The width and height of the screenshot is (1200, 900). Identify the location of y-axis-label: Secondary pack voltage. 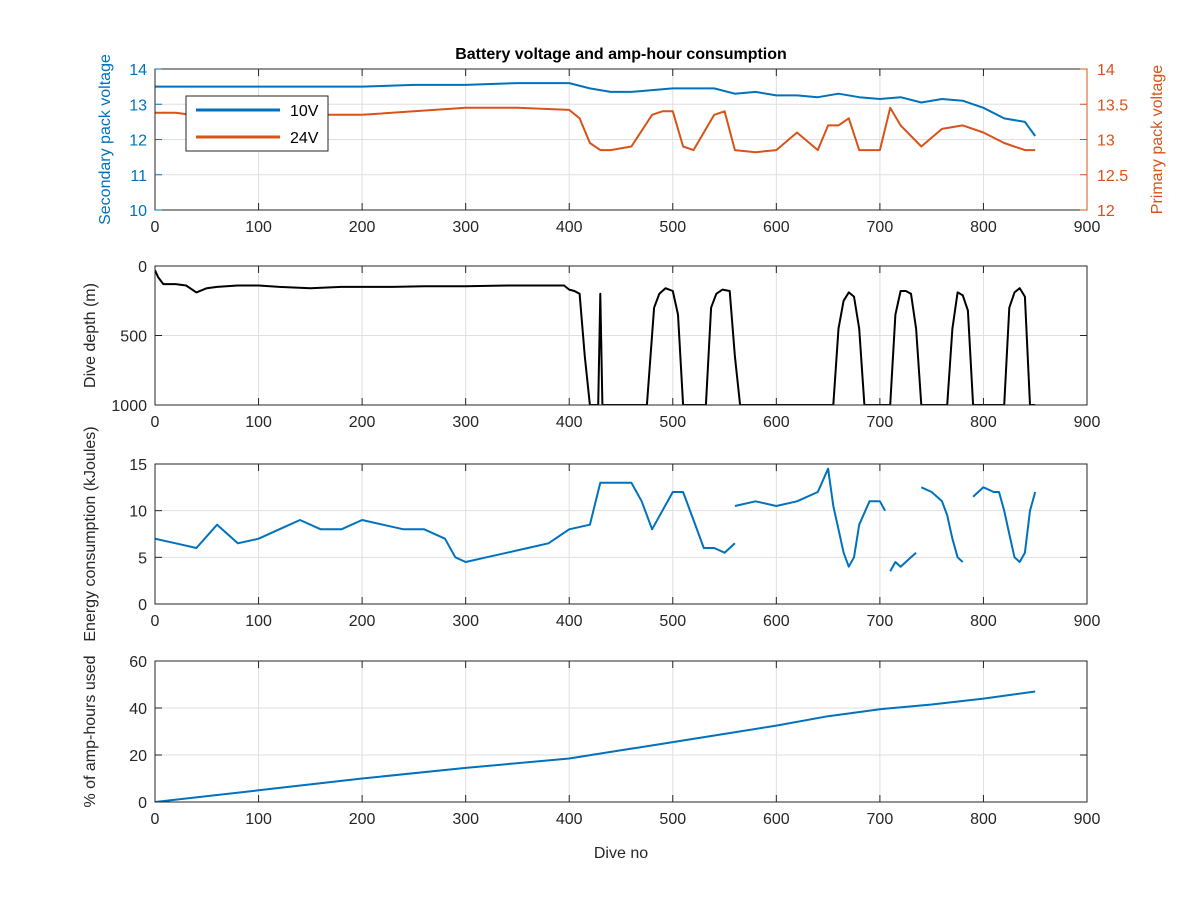
(105, 139).